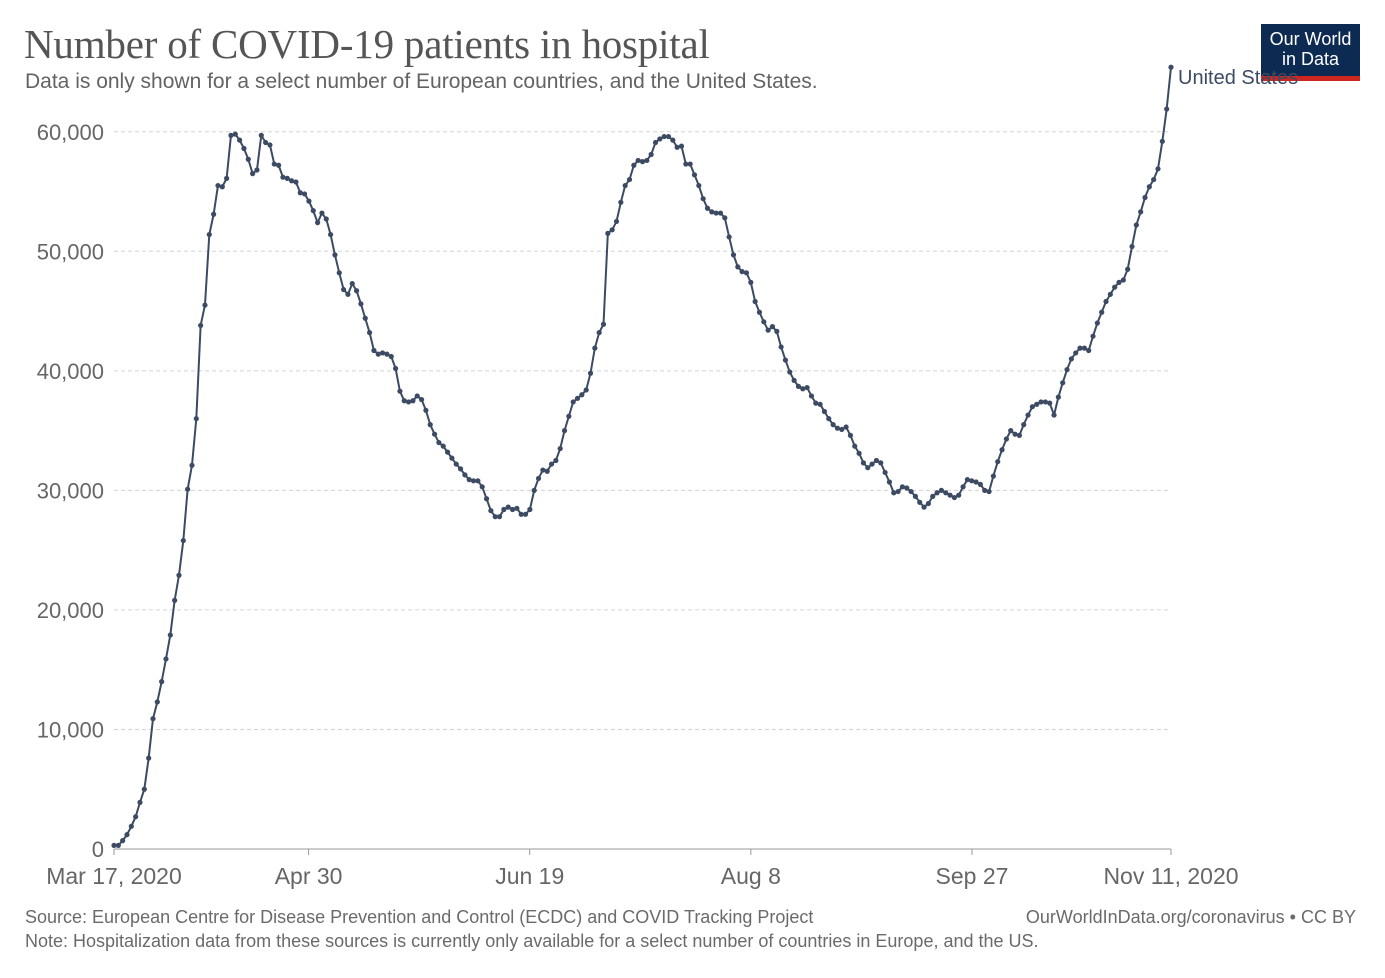 The height and width of the screenshot is (978, 1385). I want to click on owid-logo: Our World in Data, so click(1310, 52).